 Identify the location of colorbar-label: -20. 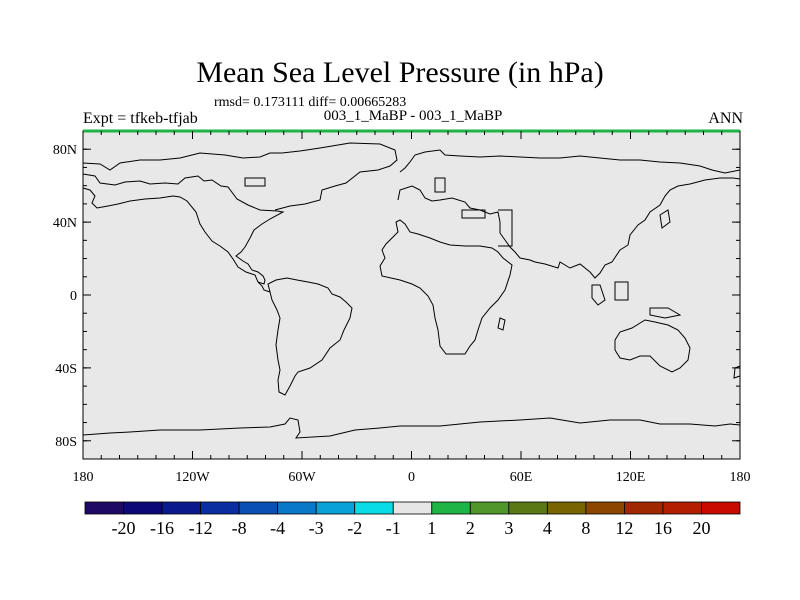
(124, 528).